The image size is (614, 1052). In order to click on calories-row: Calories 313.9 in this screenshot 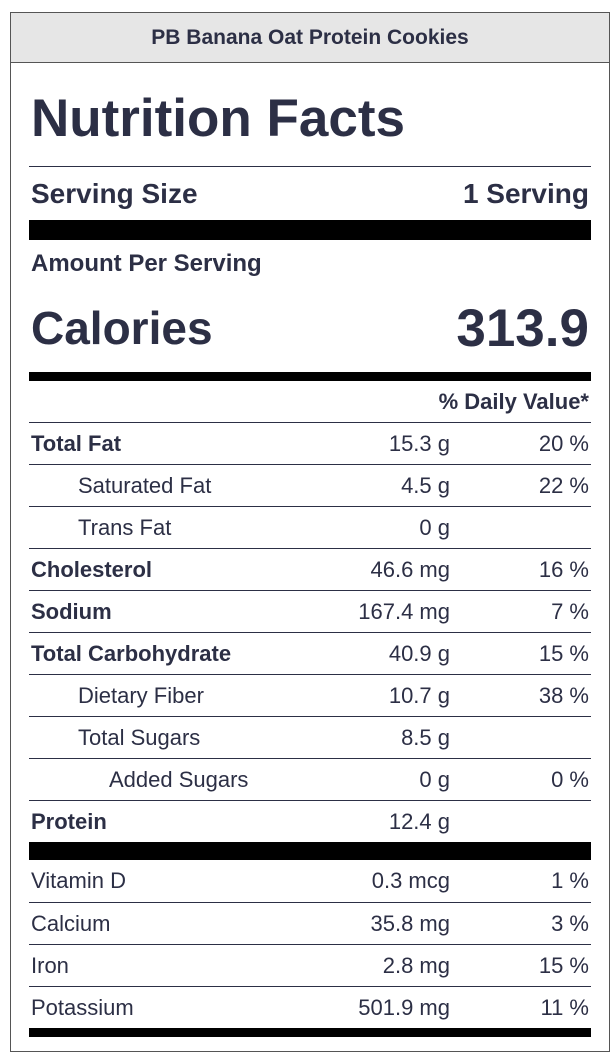, I will do `click(310, 328)`.